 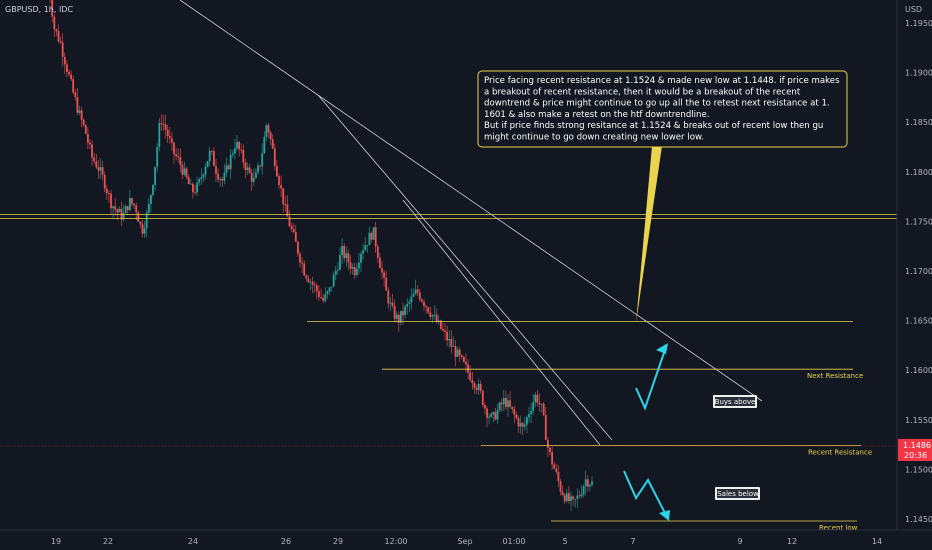 What do you see at coordinates (738, 494) in the screenshot?
I see `sales-below-label: Sales below` at bounding box center [738, 494].